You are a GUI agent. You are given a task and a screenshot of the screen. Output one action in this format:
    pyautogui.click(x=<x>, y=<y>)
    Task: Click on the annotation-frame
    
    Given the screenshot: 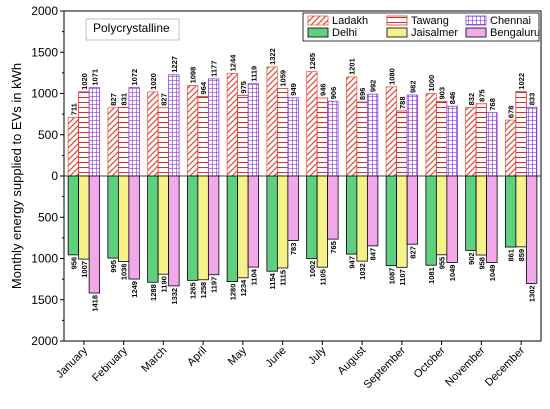 What is the action you would take?
    pyautogui.click(x=132, y=29)
    